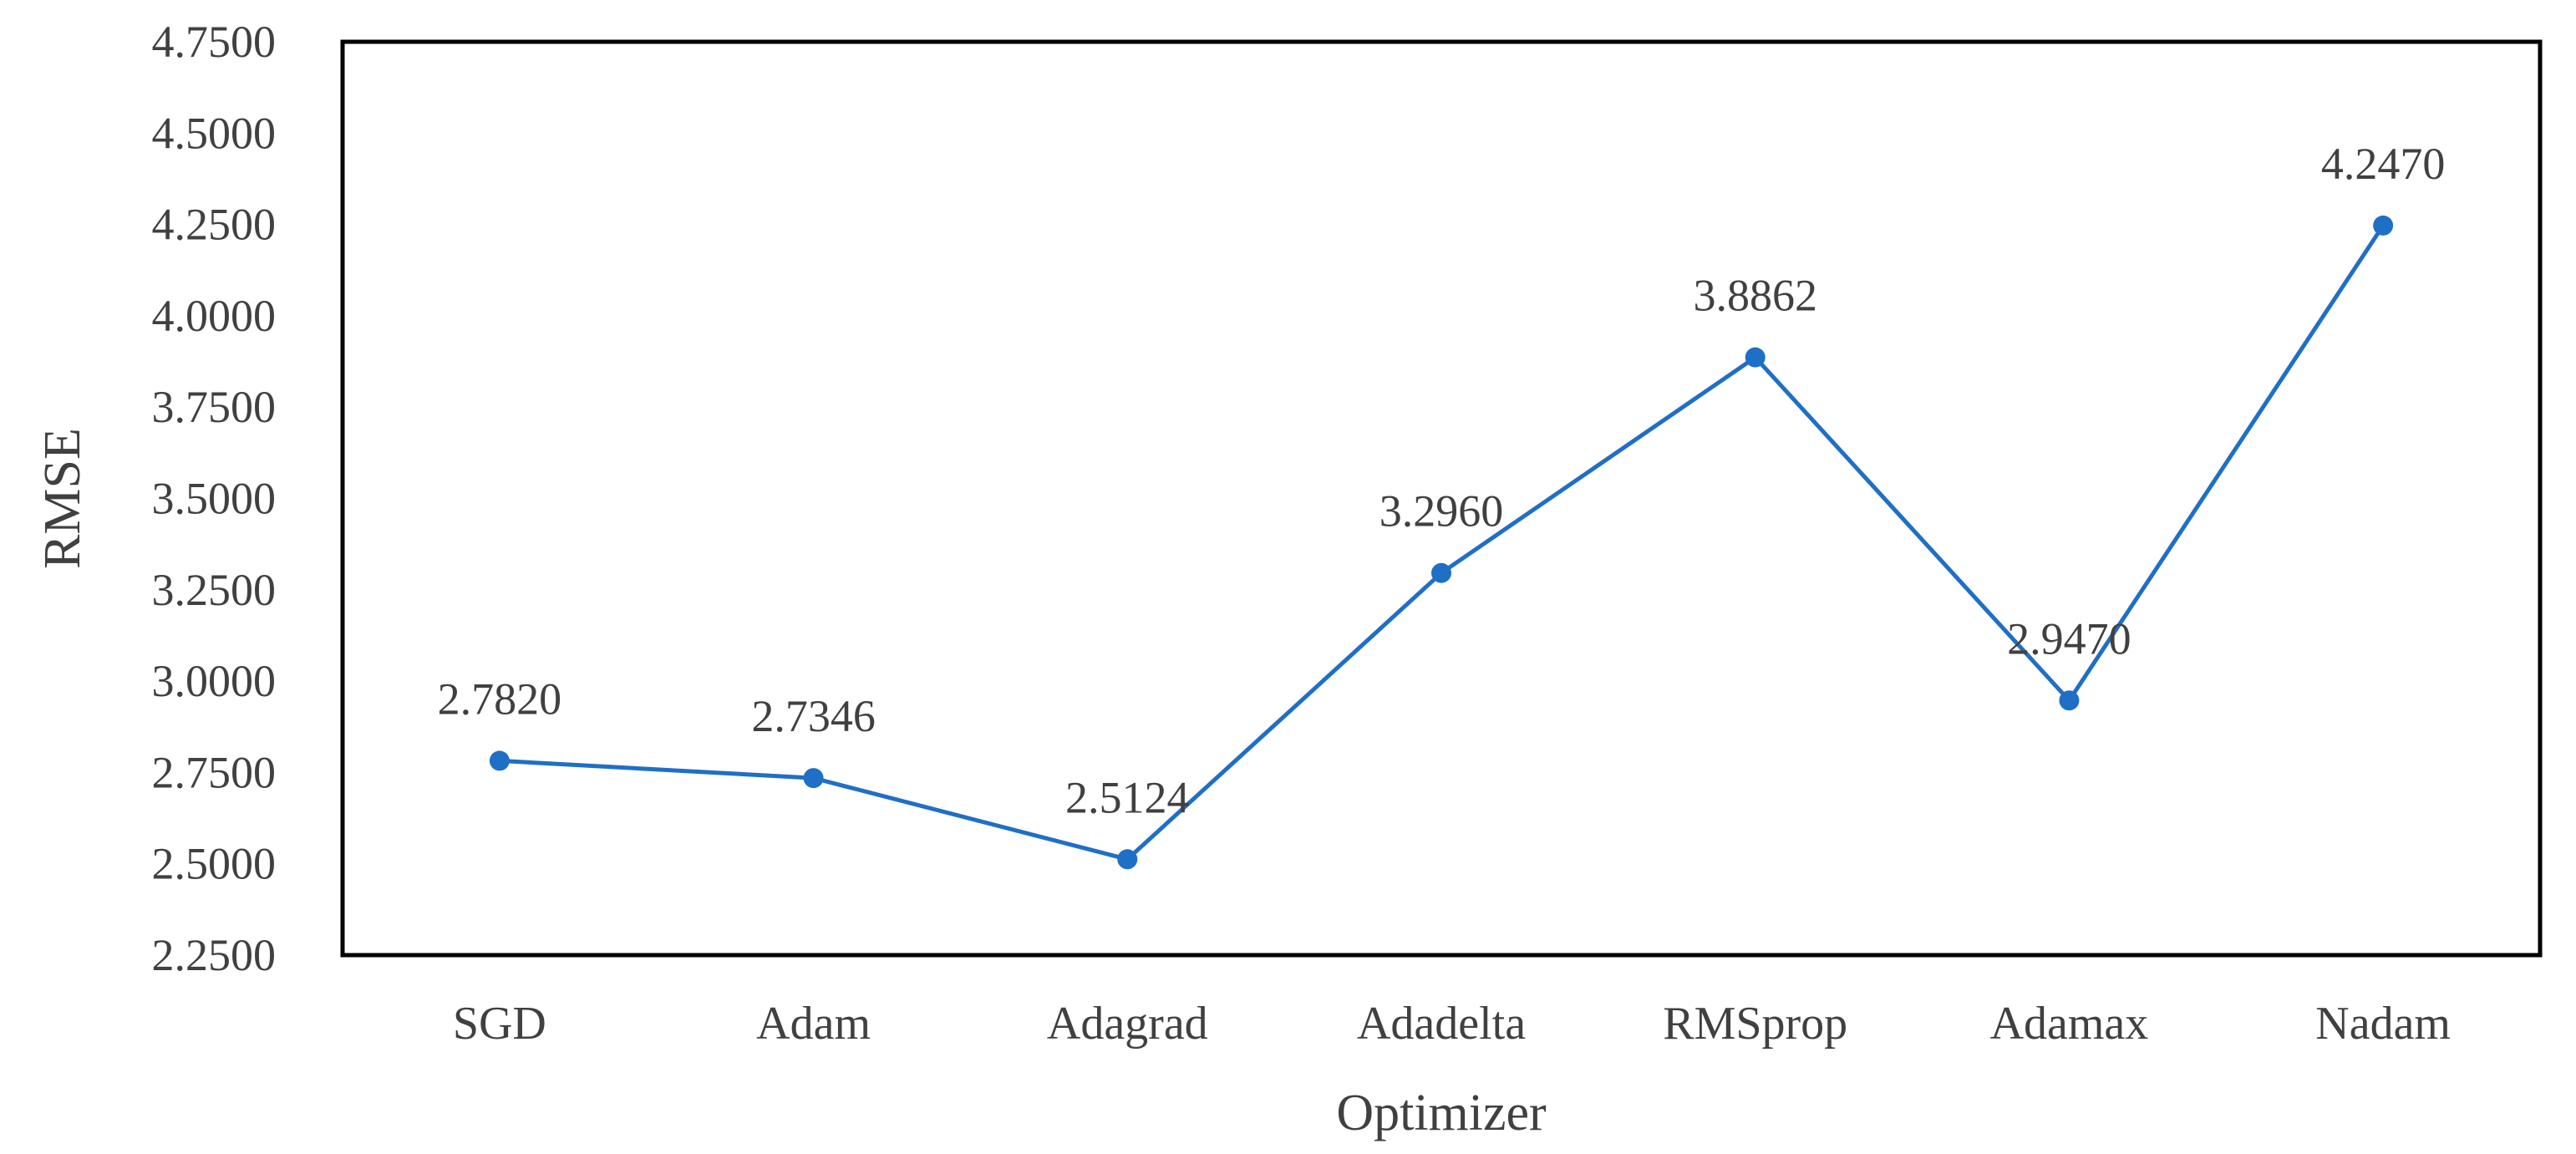  Describe the element at coordinates (2069, 1024) in the screenshot. I see `x-tick-label: Adamax` at that location.